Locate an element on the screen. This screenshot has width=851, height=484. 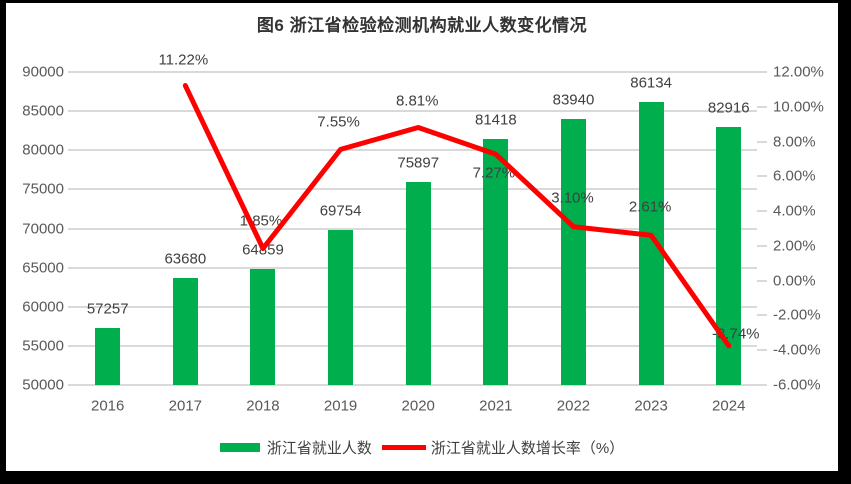
bar-value-label: 86134 is located at coordinates (651, 83).